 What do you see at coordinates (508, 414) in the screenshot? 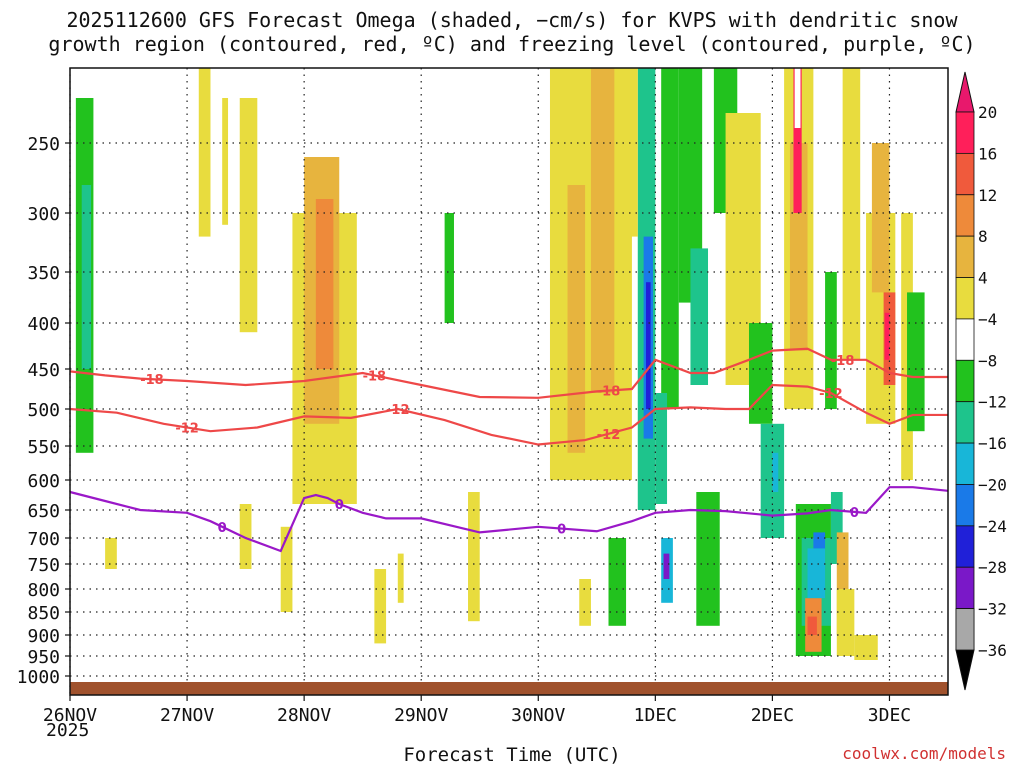
I see `contour-dgz-minus12` at bounding box center [508, 414].